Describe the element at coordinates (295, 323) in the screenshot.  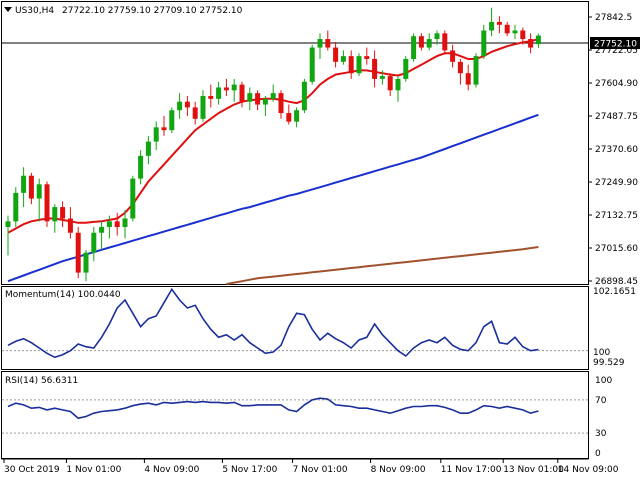
I see `momentum-line` at that location.